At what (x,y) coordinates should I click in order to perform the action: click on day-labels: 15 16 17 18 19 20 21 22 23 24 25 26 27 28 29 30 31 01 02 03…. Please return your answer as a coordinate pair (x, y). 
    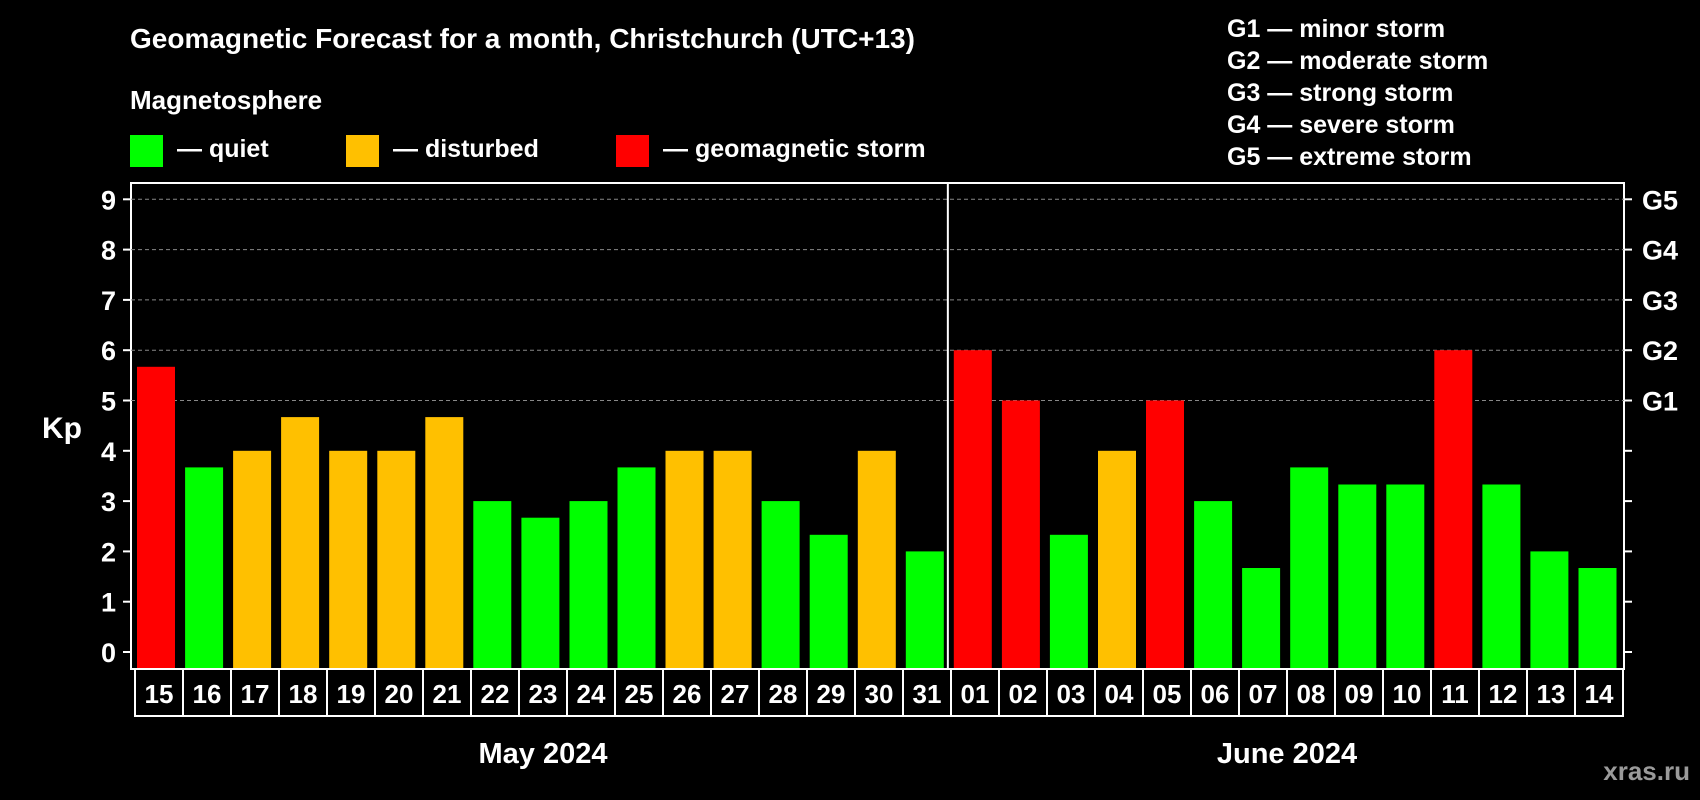
    Looking at the image, I should click on (879, 719).